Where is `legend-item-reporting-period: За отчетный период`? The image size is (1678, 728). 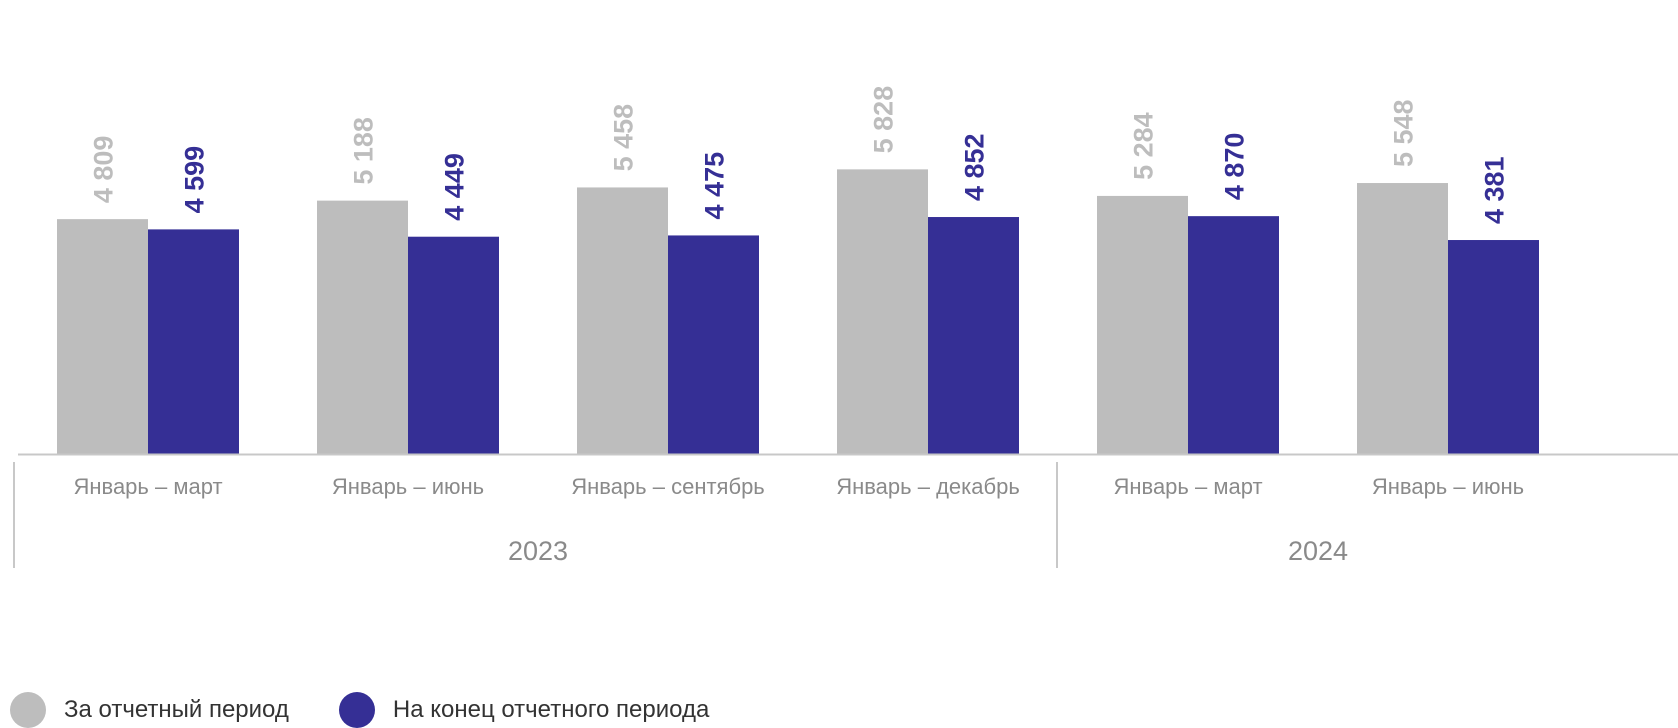
legend-item-reporting-period: За отчетный период is located at coordinates (149, 710).